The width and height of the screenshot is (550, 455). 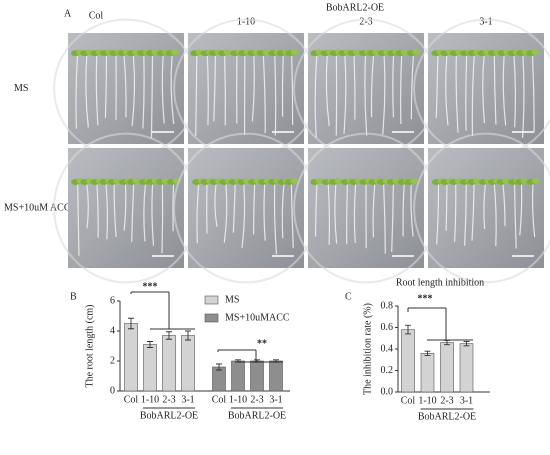 I want to click on y-tick-label: 2, so click(x=112, y=360).